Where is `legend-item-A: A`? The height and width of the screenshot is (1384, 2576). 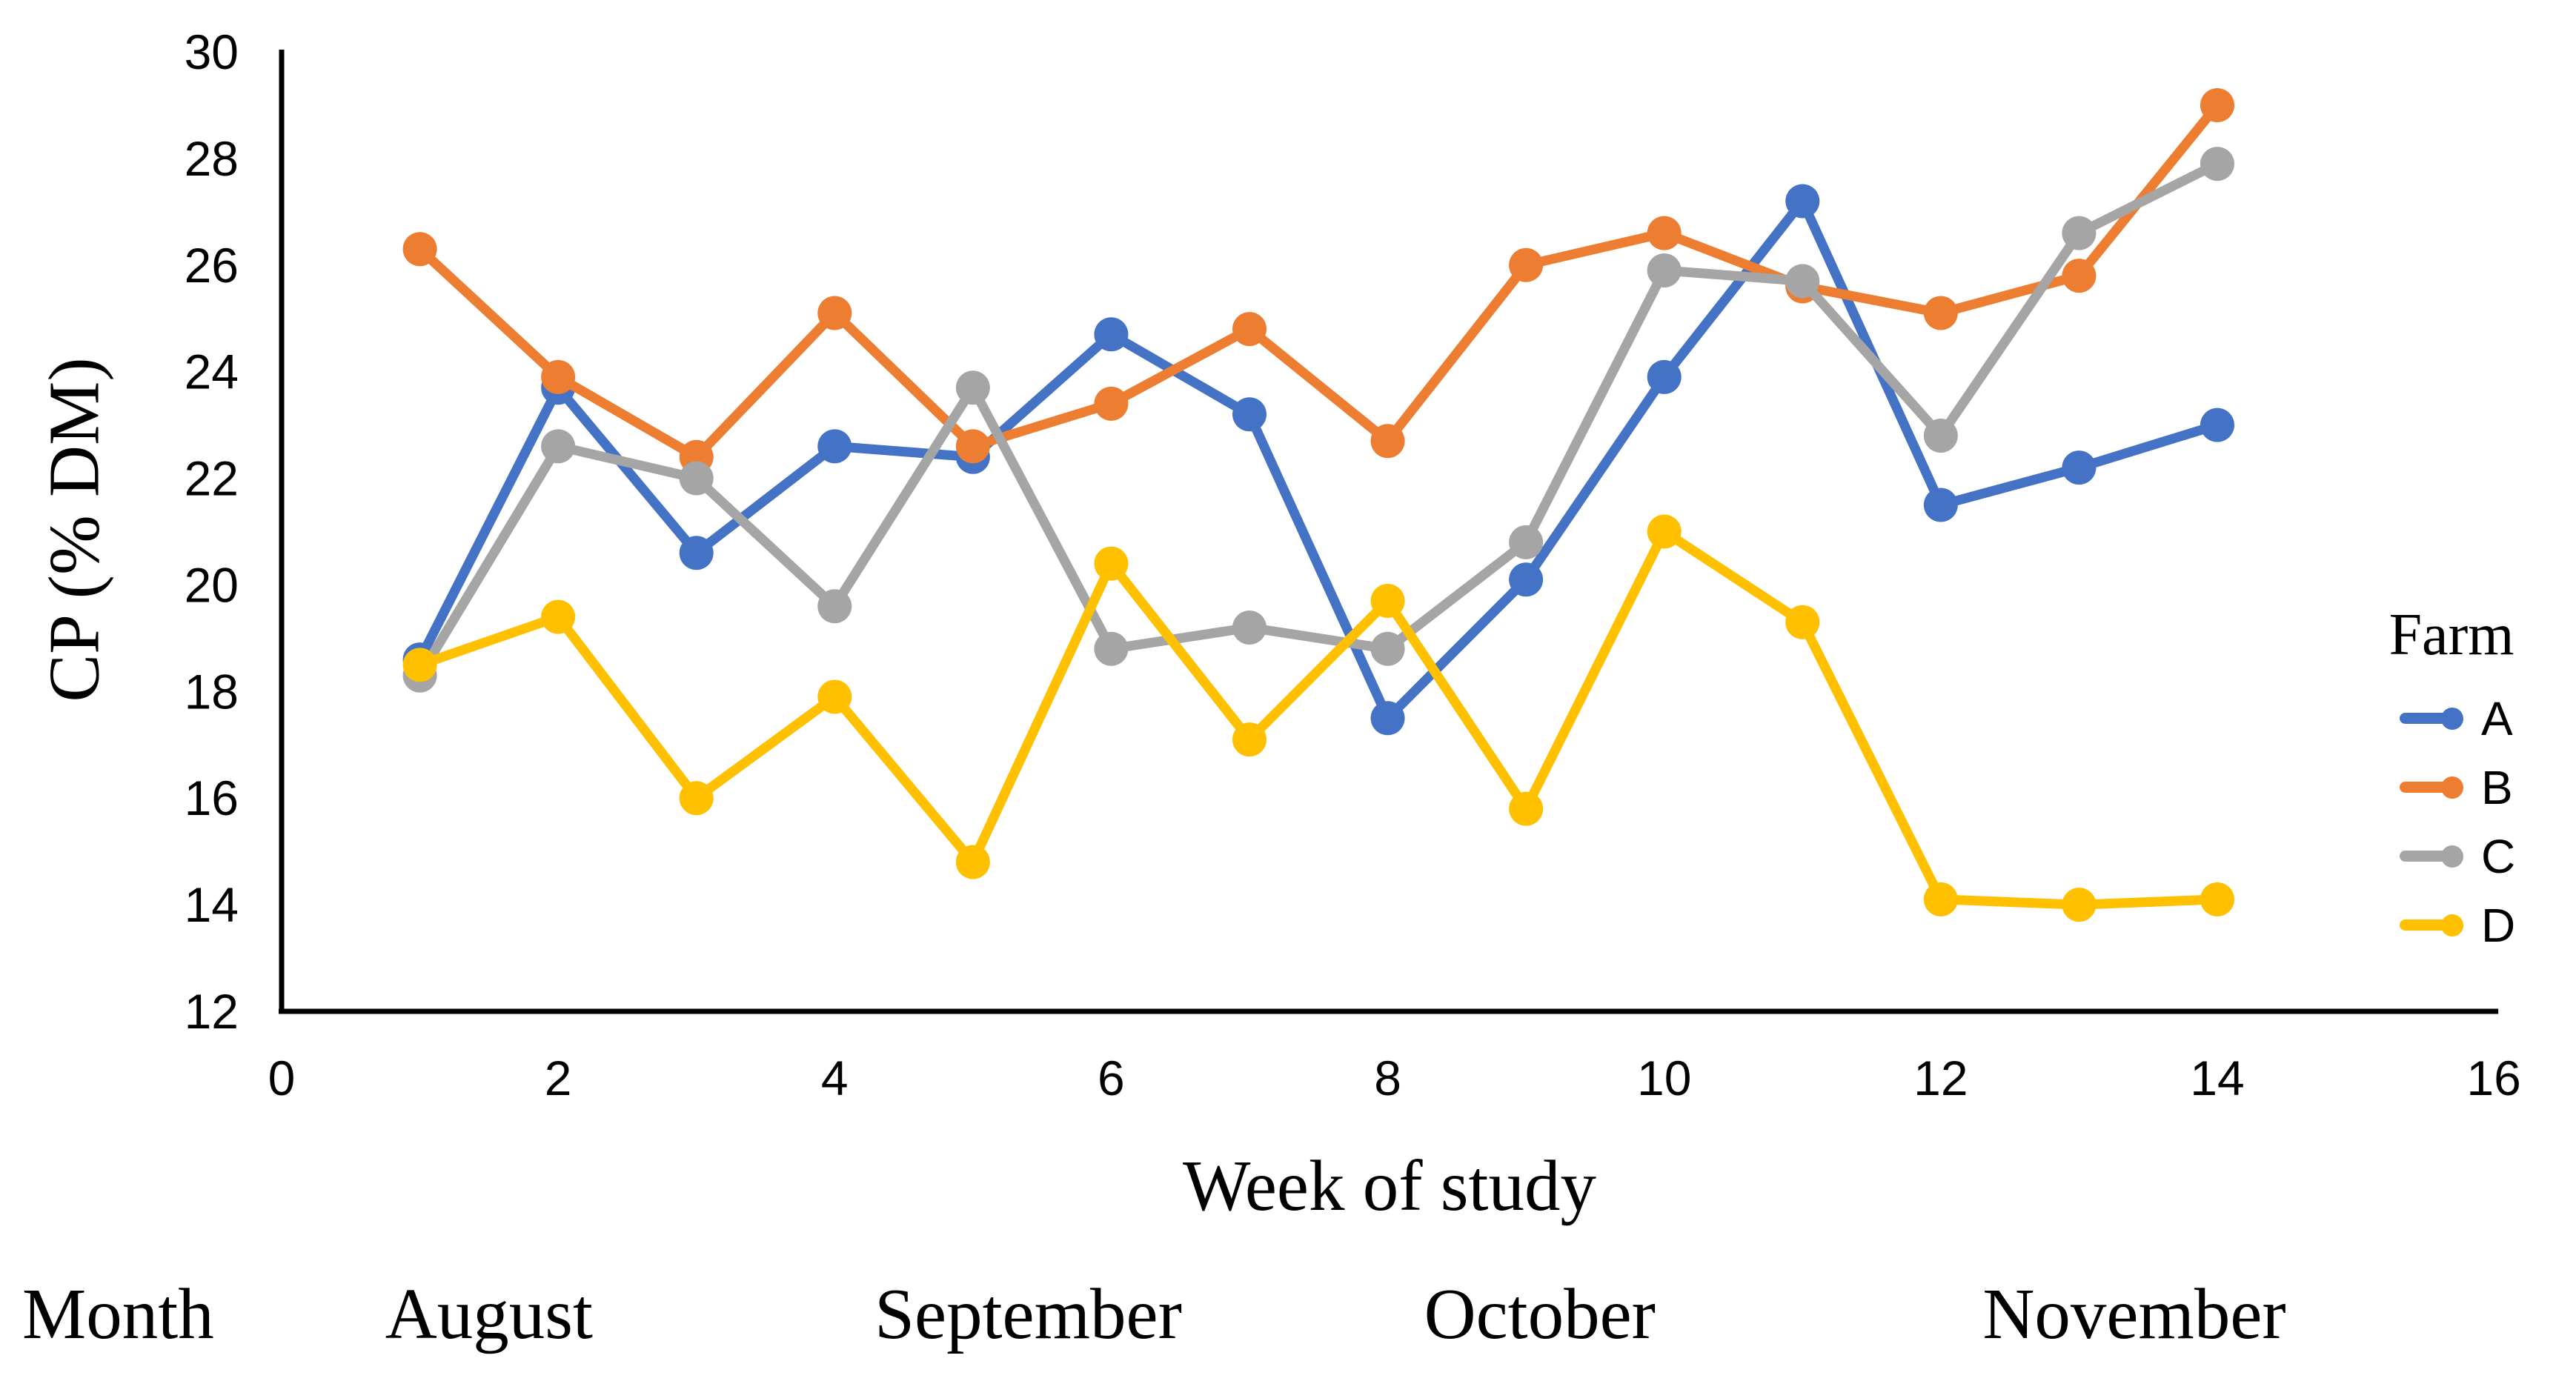
legend-item-A: A is located at coordinates (2466, 718).